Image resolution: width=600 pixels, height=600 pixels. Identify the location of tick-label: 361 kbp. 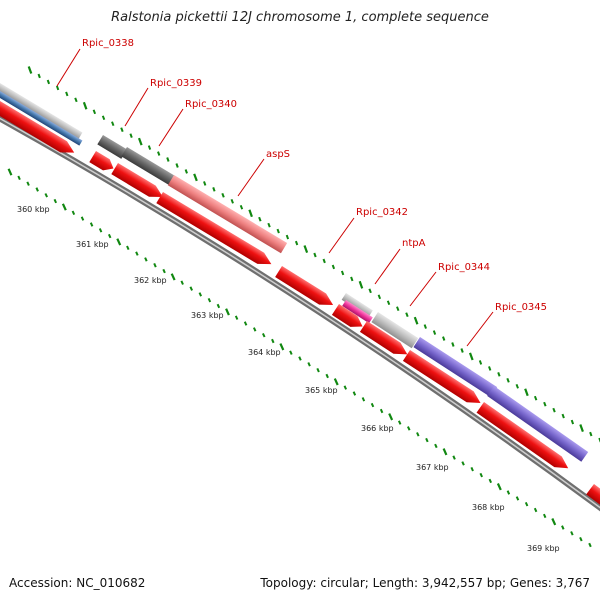
(92, 244).